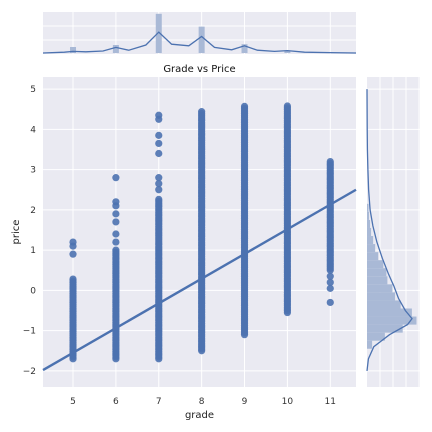 The height and width of the screenshot is (432, 432). Describe the element at coordinates (159, 402) in the screenshot. I see `x-tick-label: 7` at that location.